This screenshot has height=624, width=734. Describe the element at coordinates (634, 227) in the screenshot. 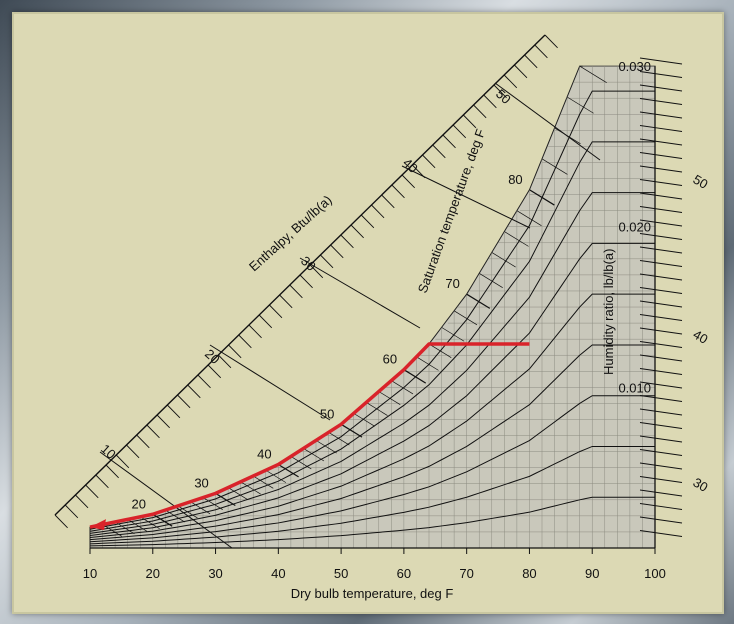

I see `y-tick-label: 0.020` at that location.